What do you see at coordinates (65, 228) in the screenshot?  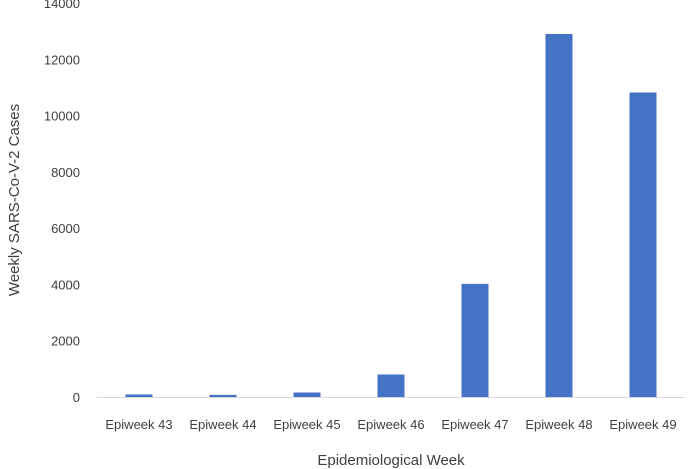 I see `y-tick-label: 6000` at bounding box center [65, 228].